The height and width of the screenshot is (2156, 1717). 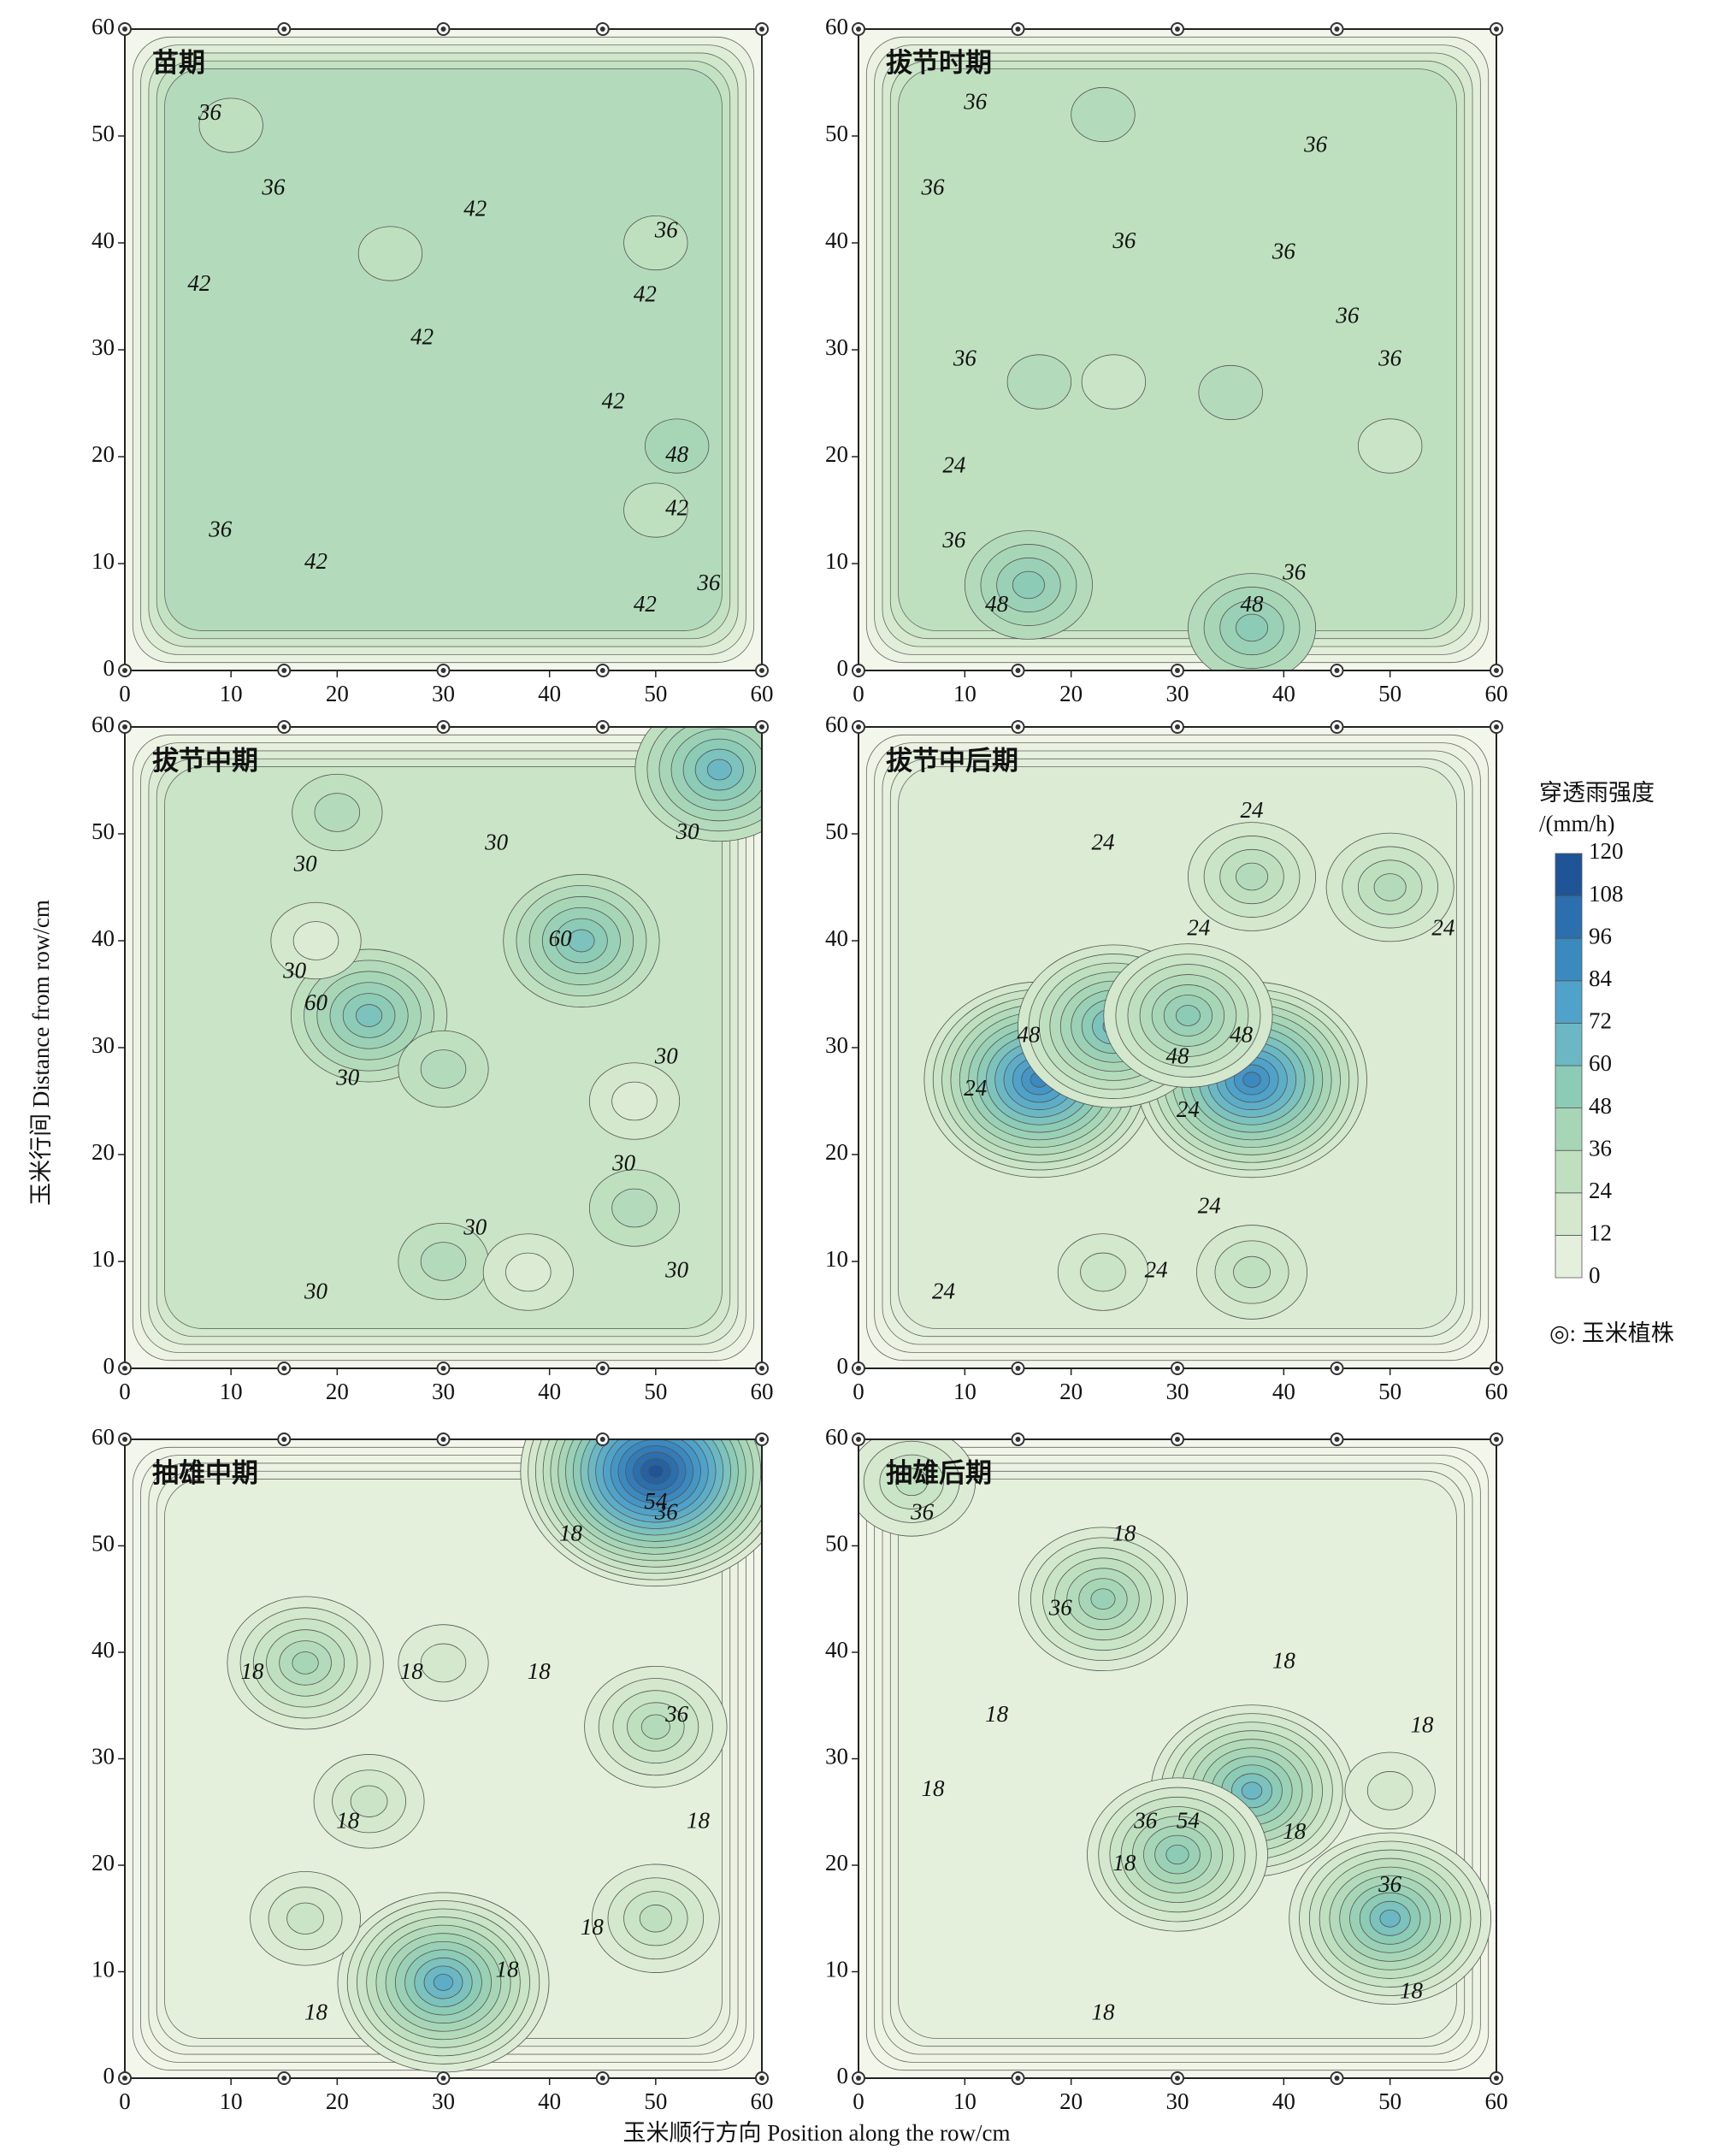 What do you see at coordinates (1600, 936) in the screenshot?
I see `colorbar-tick-label: 96` at bounding box center [1600, 936].